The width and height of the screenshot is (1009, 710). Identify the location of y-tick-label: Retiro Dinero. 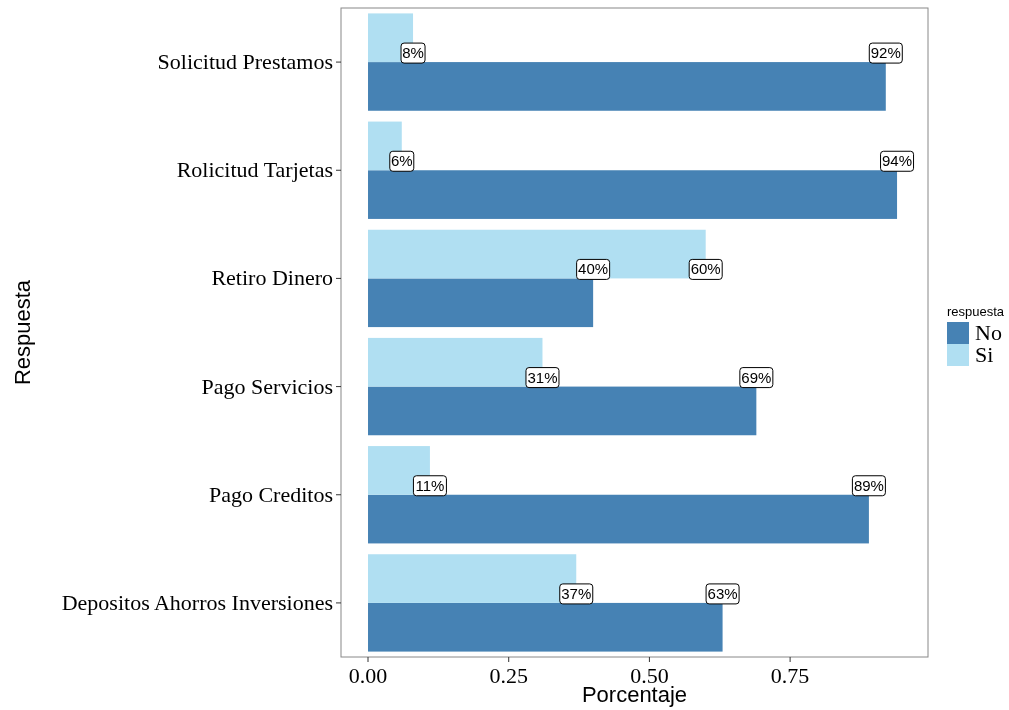
(272, 278).